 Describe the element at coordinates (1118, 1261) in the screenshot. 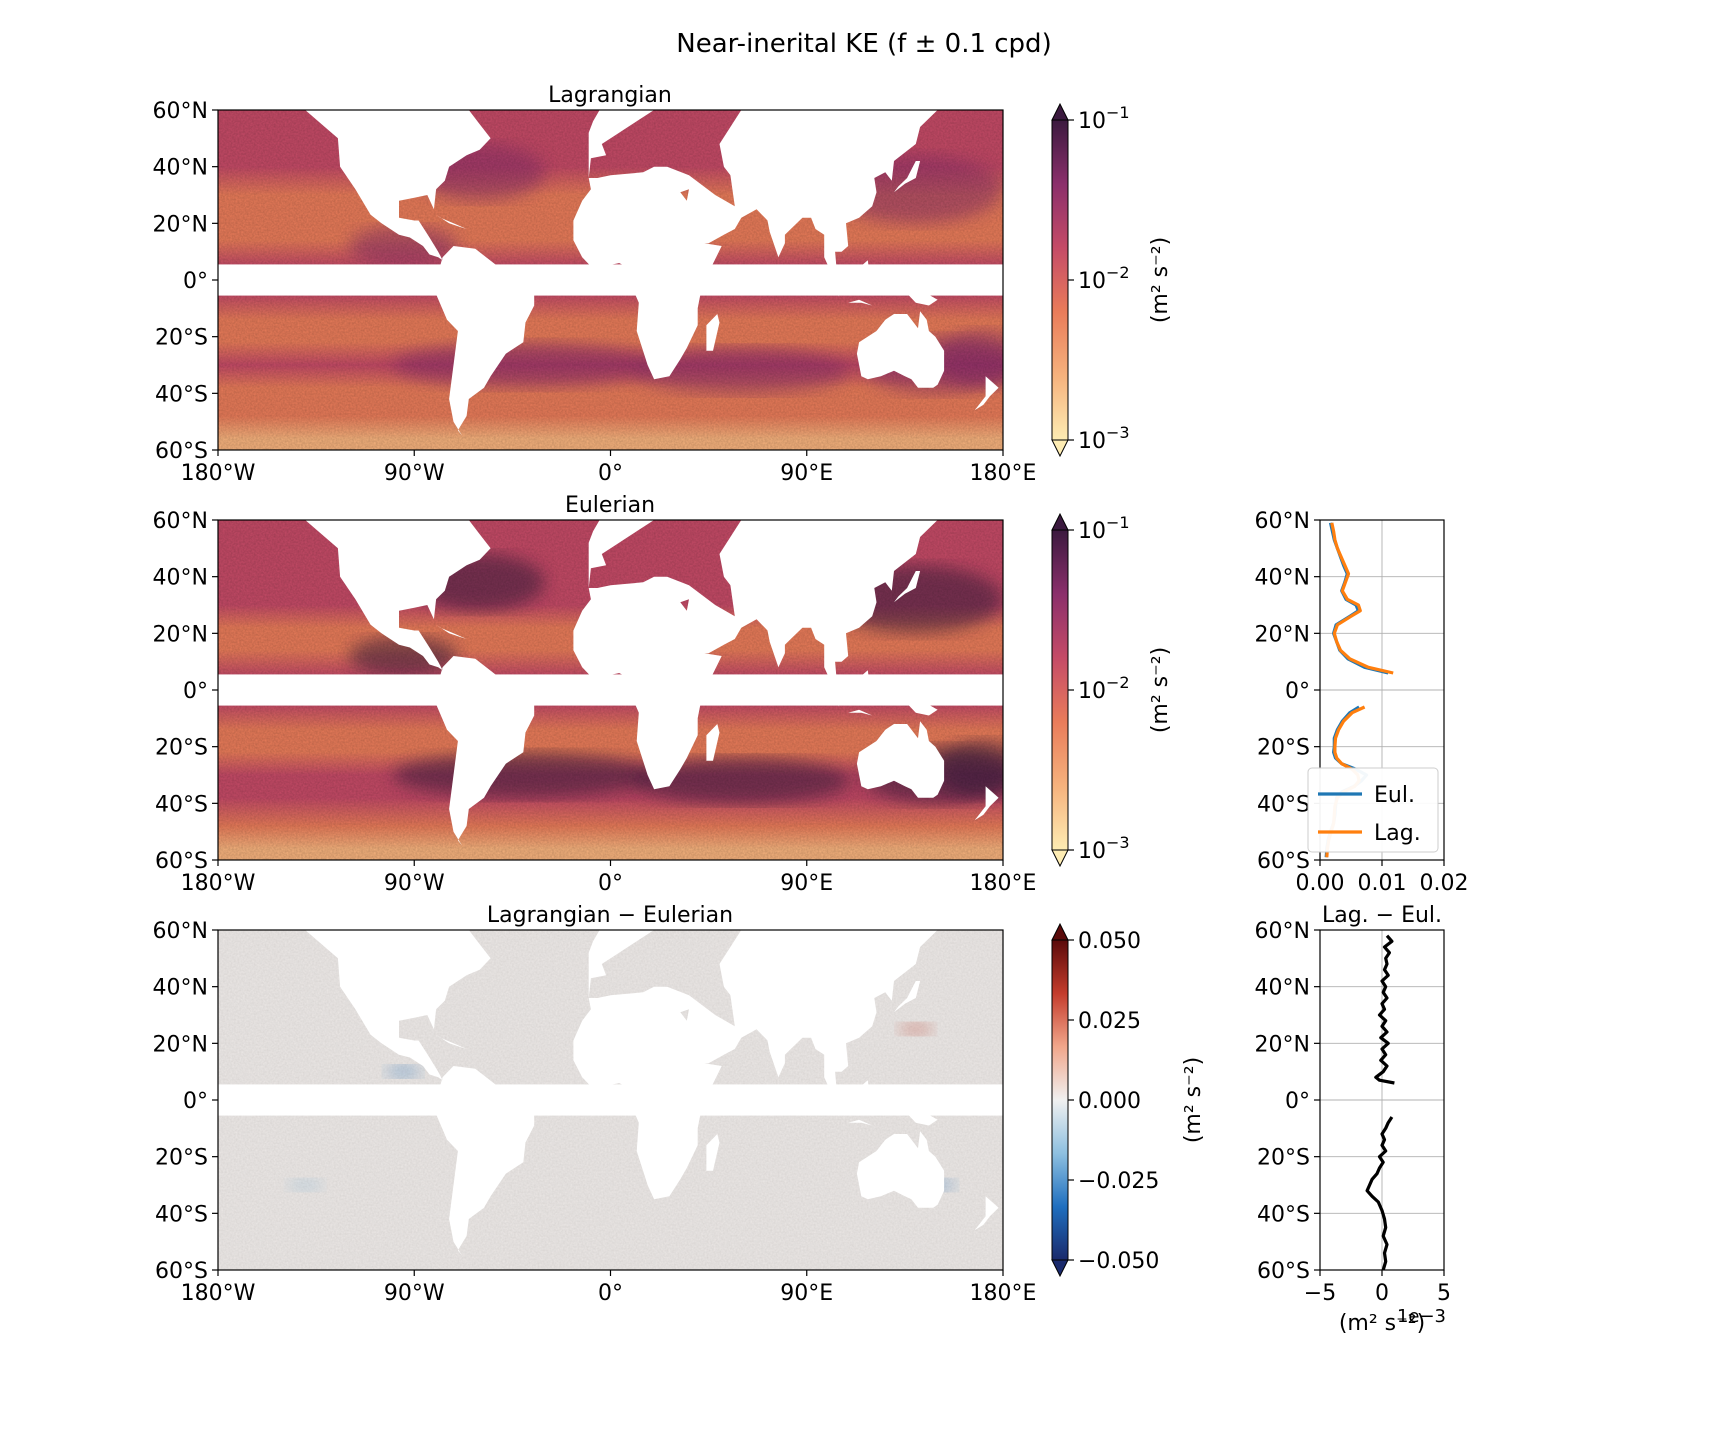

I see `colorbar-tick-label: −0.050` at that location.